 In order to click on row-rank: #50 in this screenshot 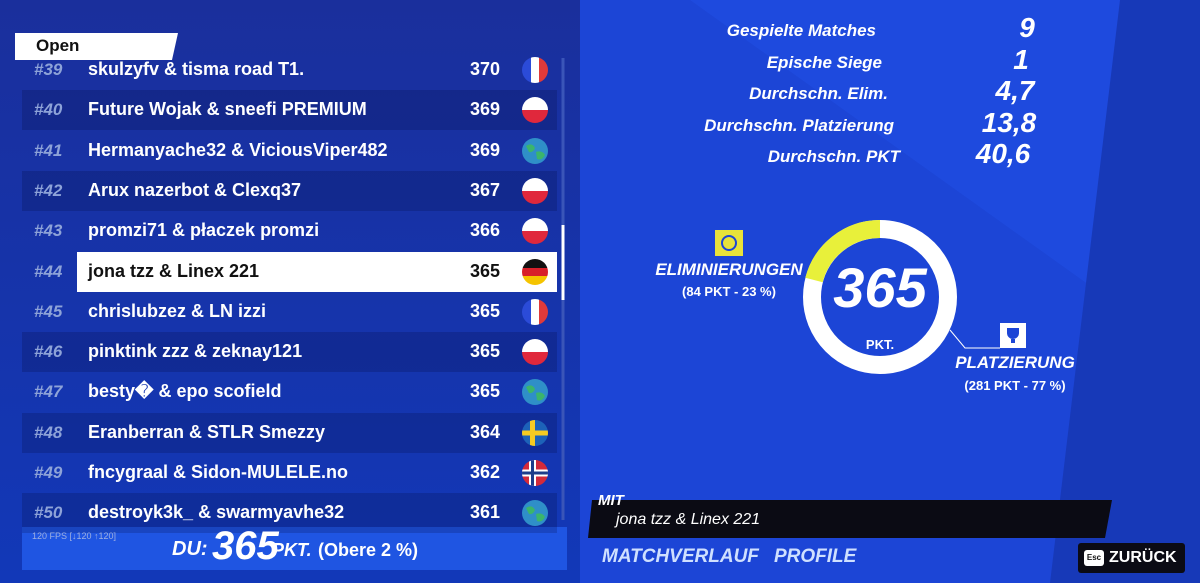, I will do `click(48, 513)`.